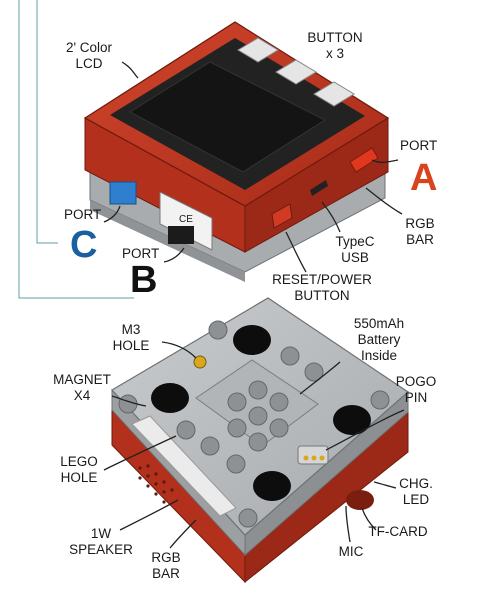 The height and width of the screenshot is (609, 500). What do you see at coordinates (334, 37) in the screenshot?
I see `label-button-line1: BUTTON` at bounding box center [334, 37].